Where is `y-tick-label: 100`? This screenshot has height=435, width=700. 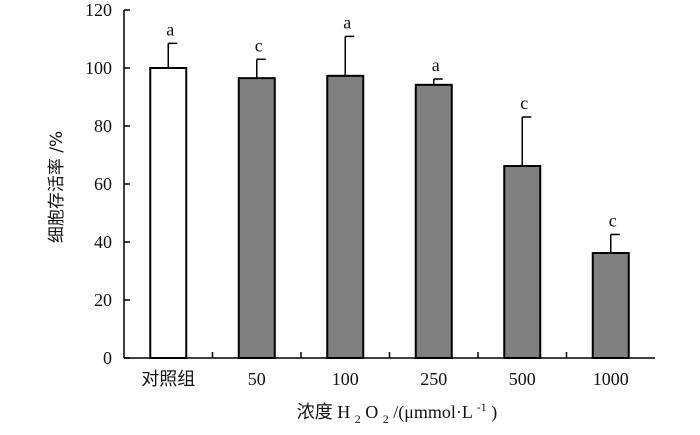
y-tick-label: 100 is located at coordinates (98, 68).